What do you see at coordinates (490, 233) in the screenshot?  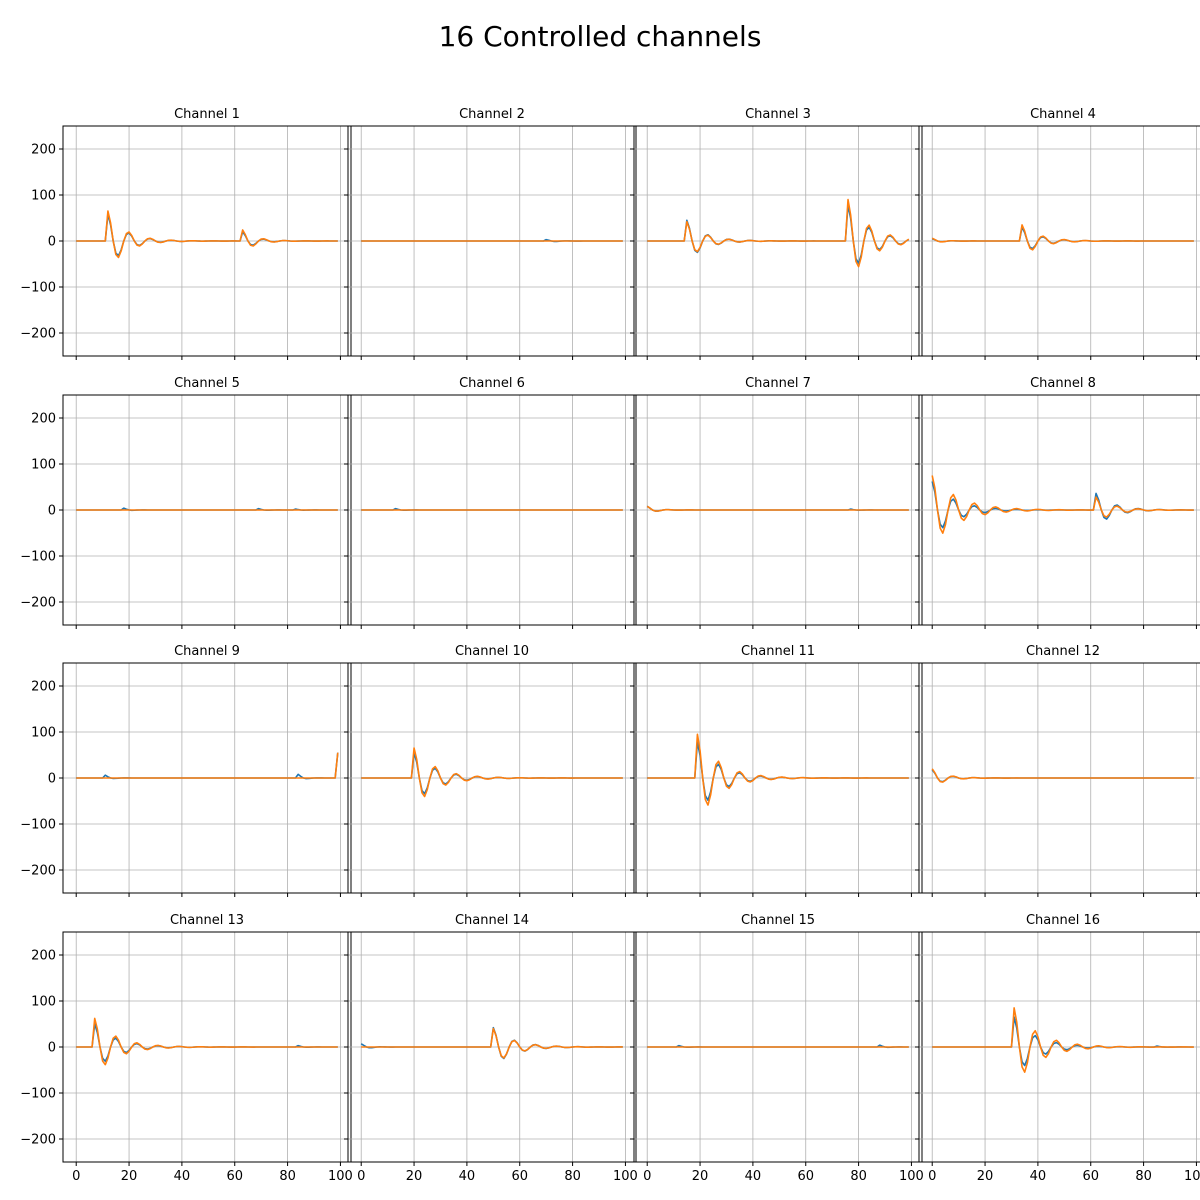 I see `panel-channel-2: Channel 2` at bounding box center [490, 233].